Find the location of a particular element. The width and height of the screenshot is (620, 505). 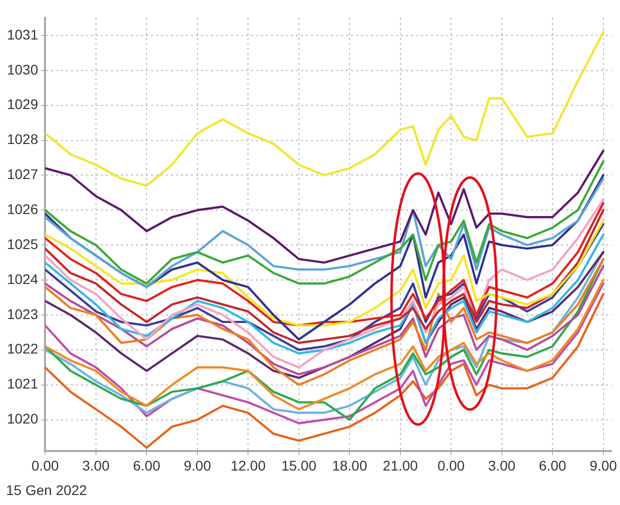

x-tick-label: 18.00 is located at coordinates (350, 465).